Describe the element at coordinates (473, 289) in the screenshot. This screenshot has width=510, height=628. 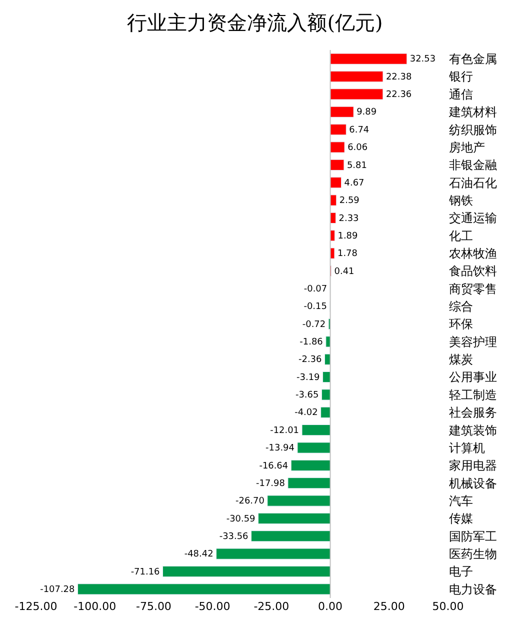
I see `y-tick-label: 商贸零售` at that location.